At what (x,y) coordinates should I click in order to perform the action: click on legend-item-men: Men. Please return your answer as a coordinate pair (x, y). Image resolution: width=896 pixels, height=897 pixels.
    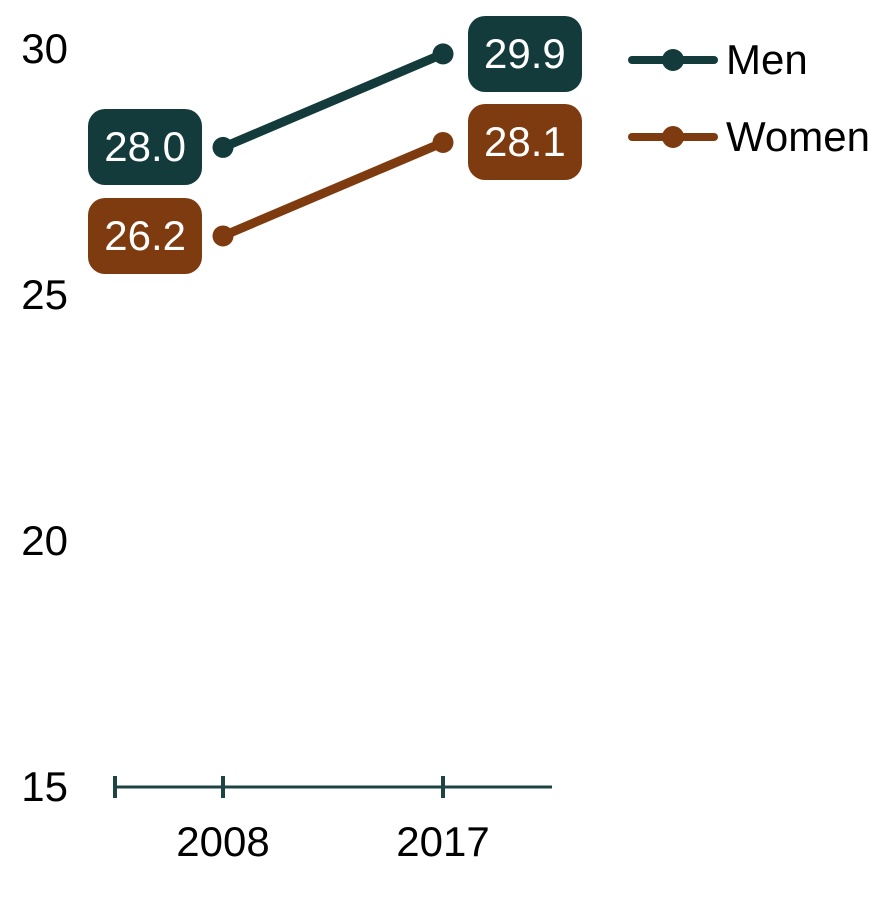
    Looking at the image, I should click on (749, 60).